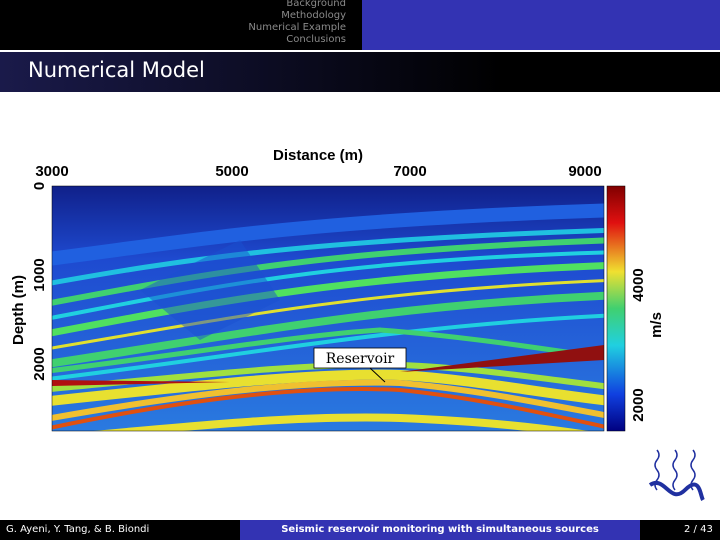  Describe the element at coordinates (377, 375) in the screenshot. I see `annotation-arrow` at that location.